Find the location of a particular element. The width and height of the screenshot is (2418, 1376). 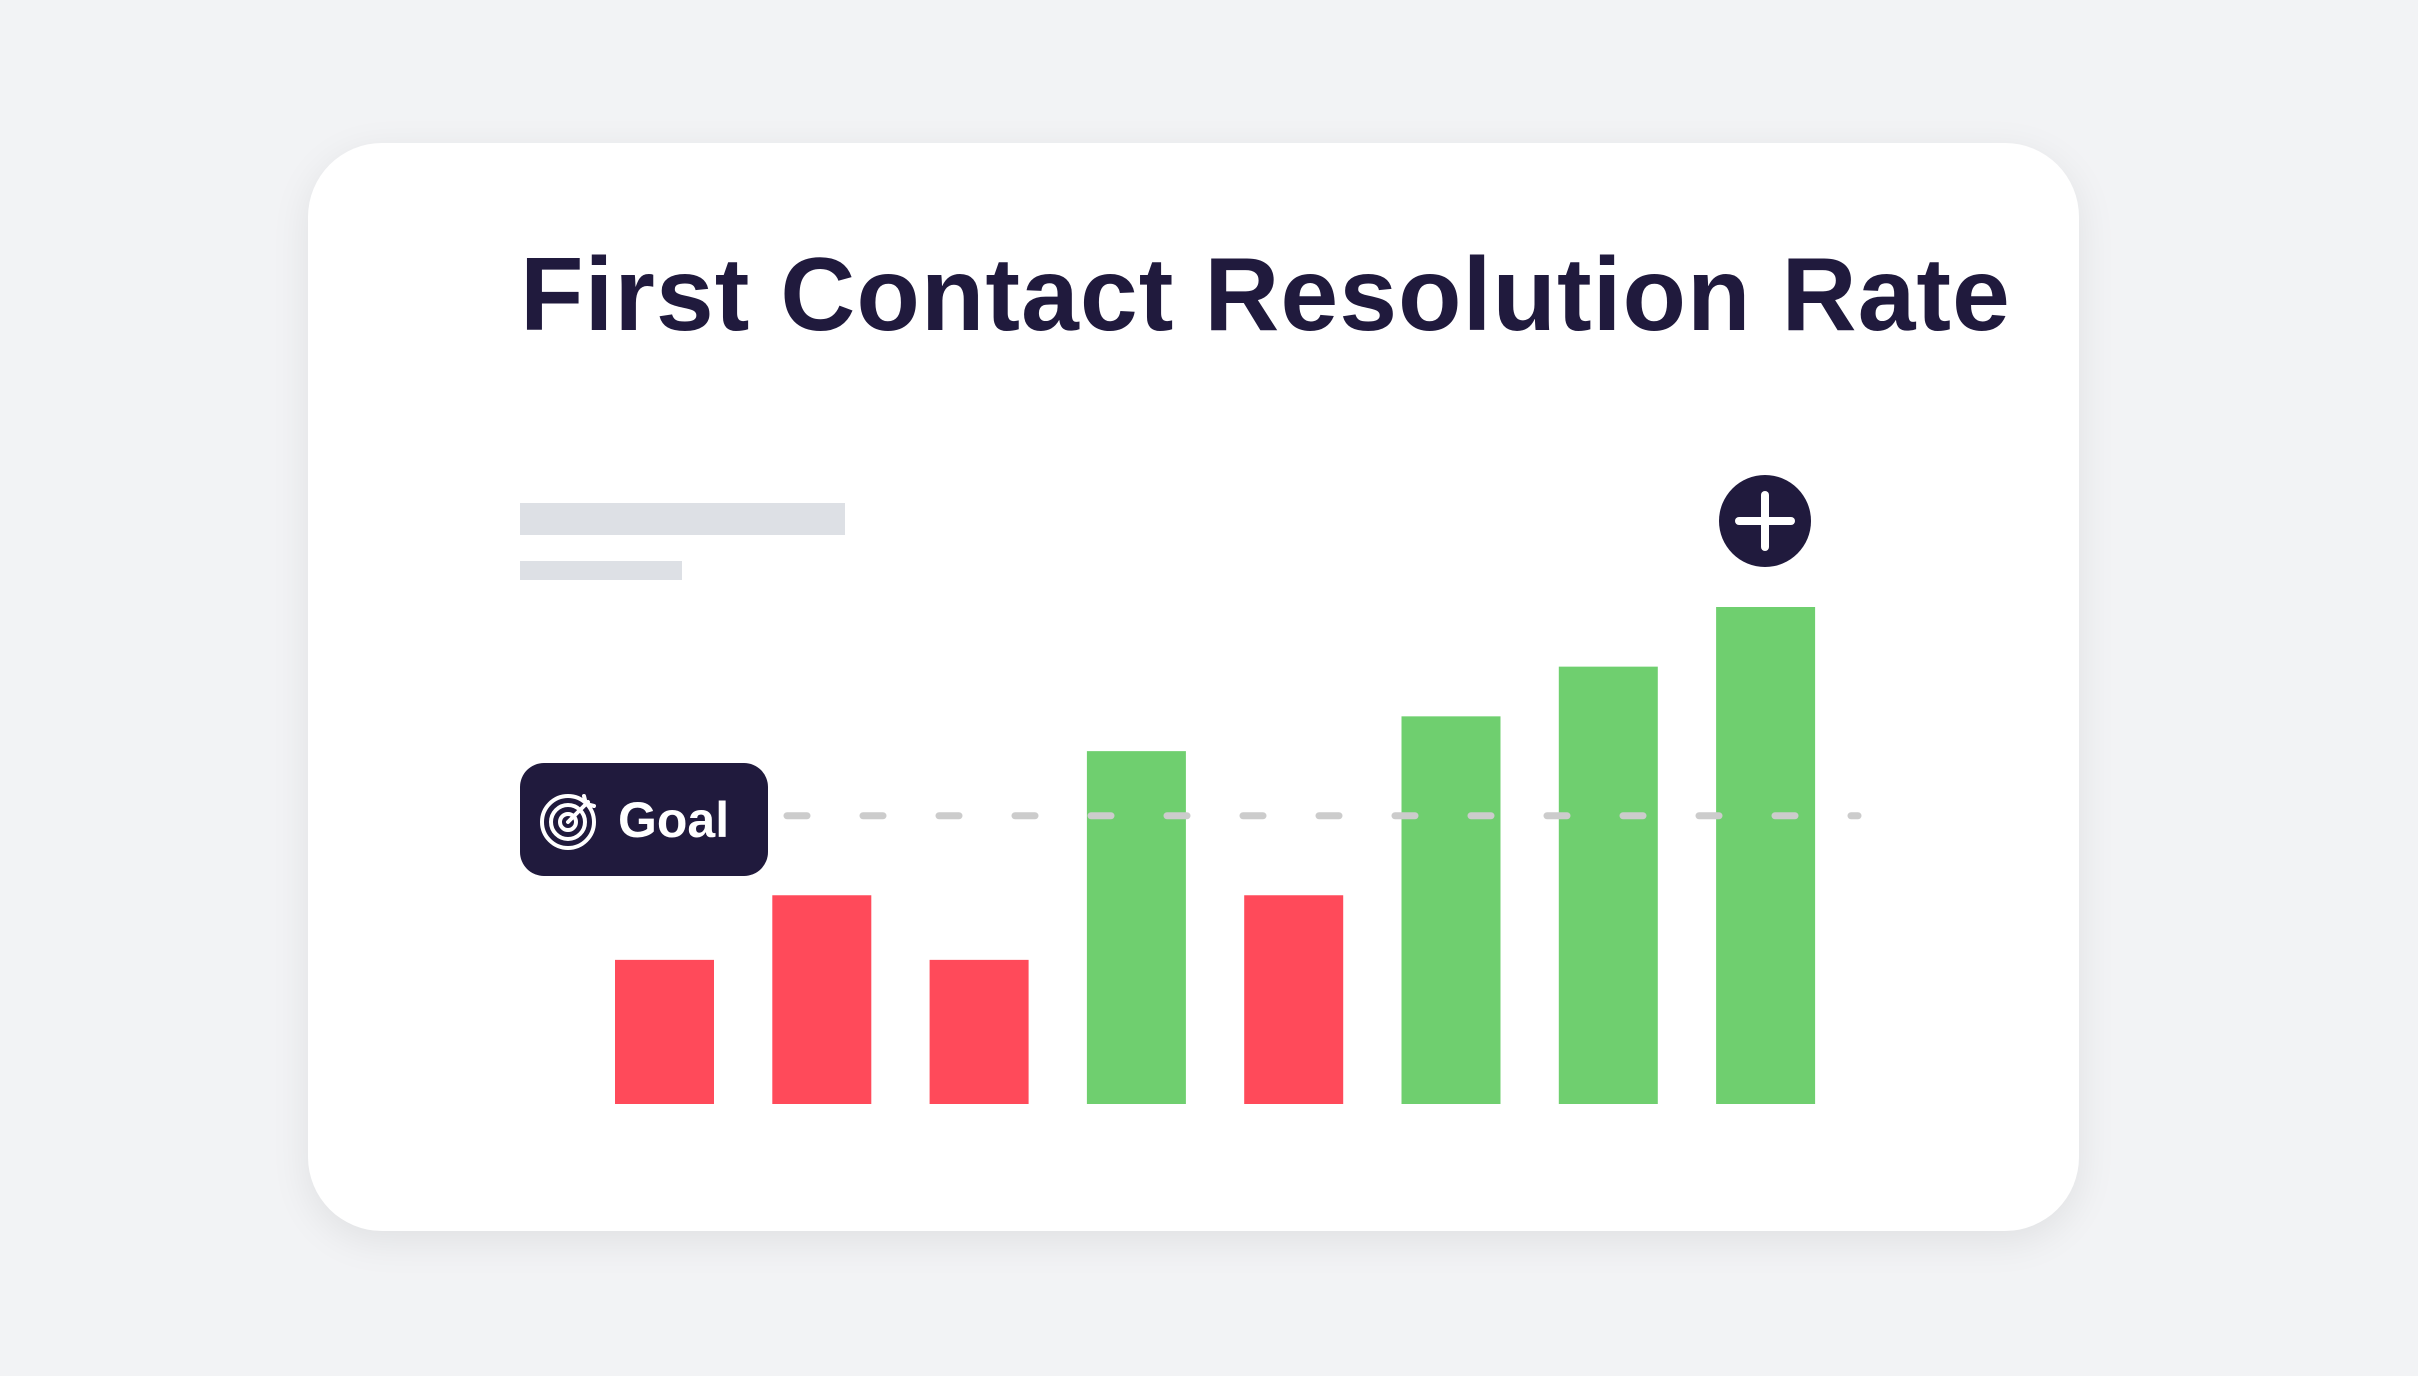

chart-title: First Contact Resolution Rate is located at coordinates (1265, 295).